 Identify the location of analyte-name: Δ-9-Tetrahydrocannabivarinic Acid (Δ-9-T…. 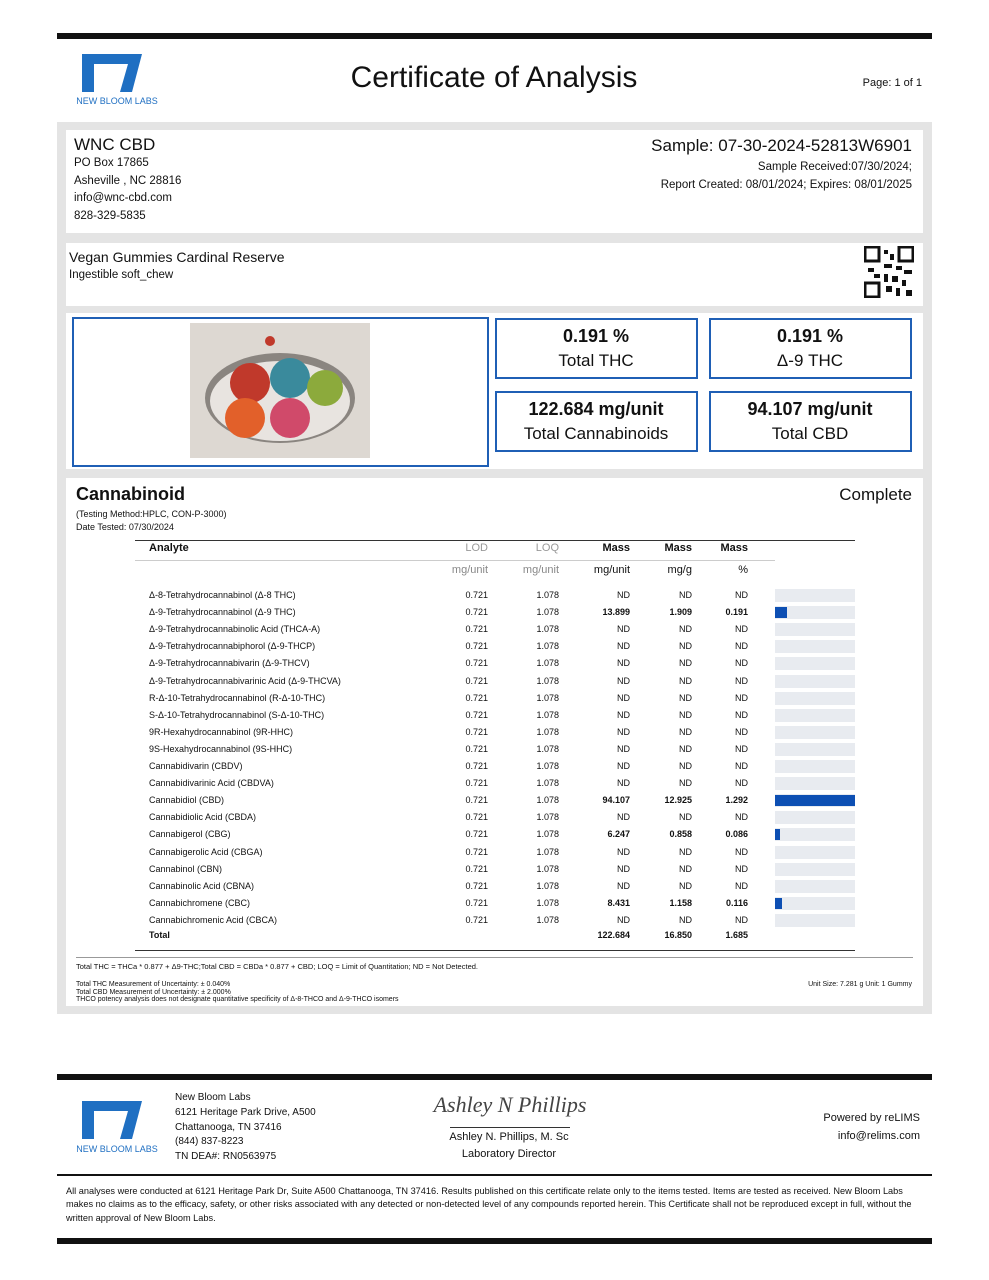
(245, 680).